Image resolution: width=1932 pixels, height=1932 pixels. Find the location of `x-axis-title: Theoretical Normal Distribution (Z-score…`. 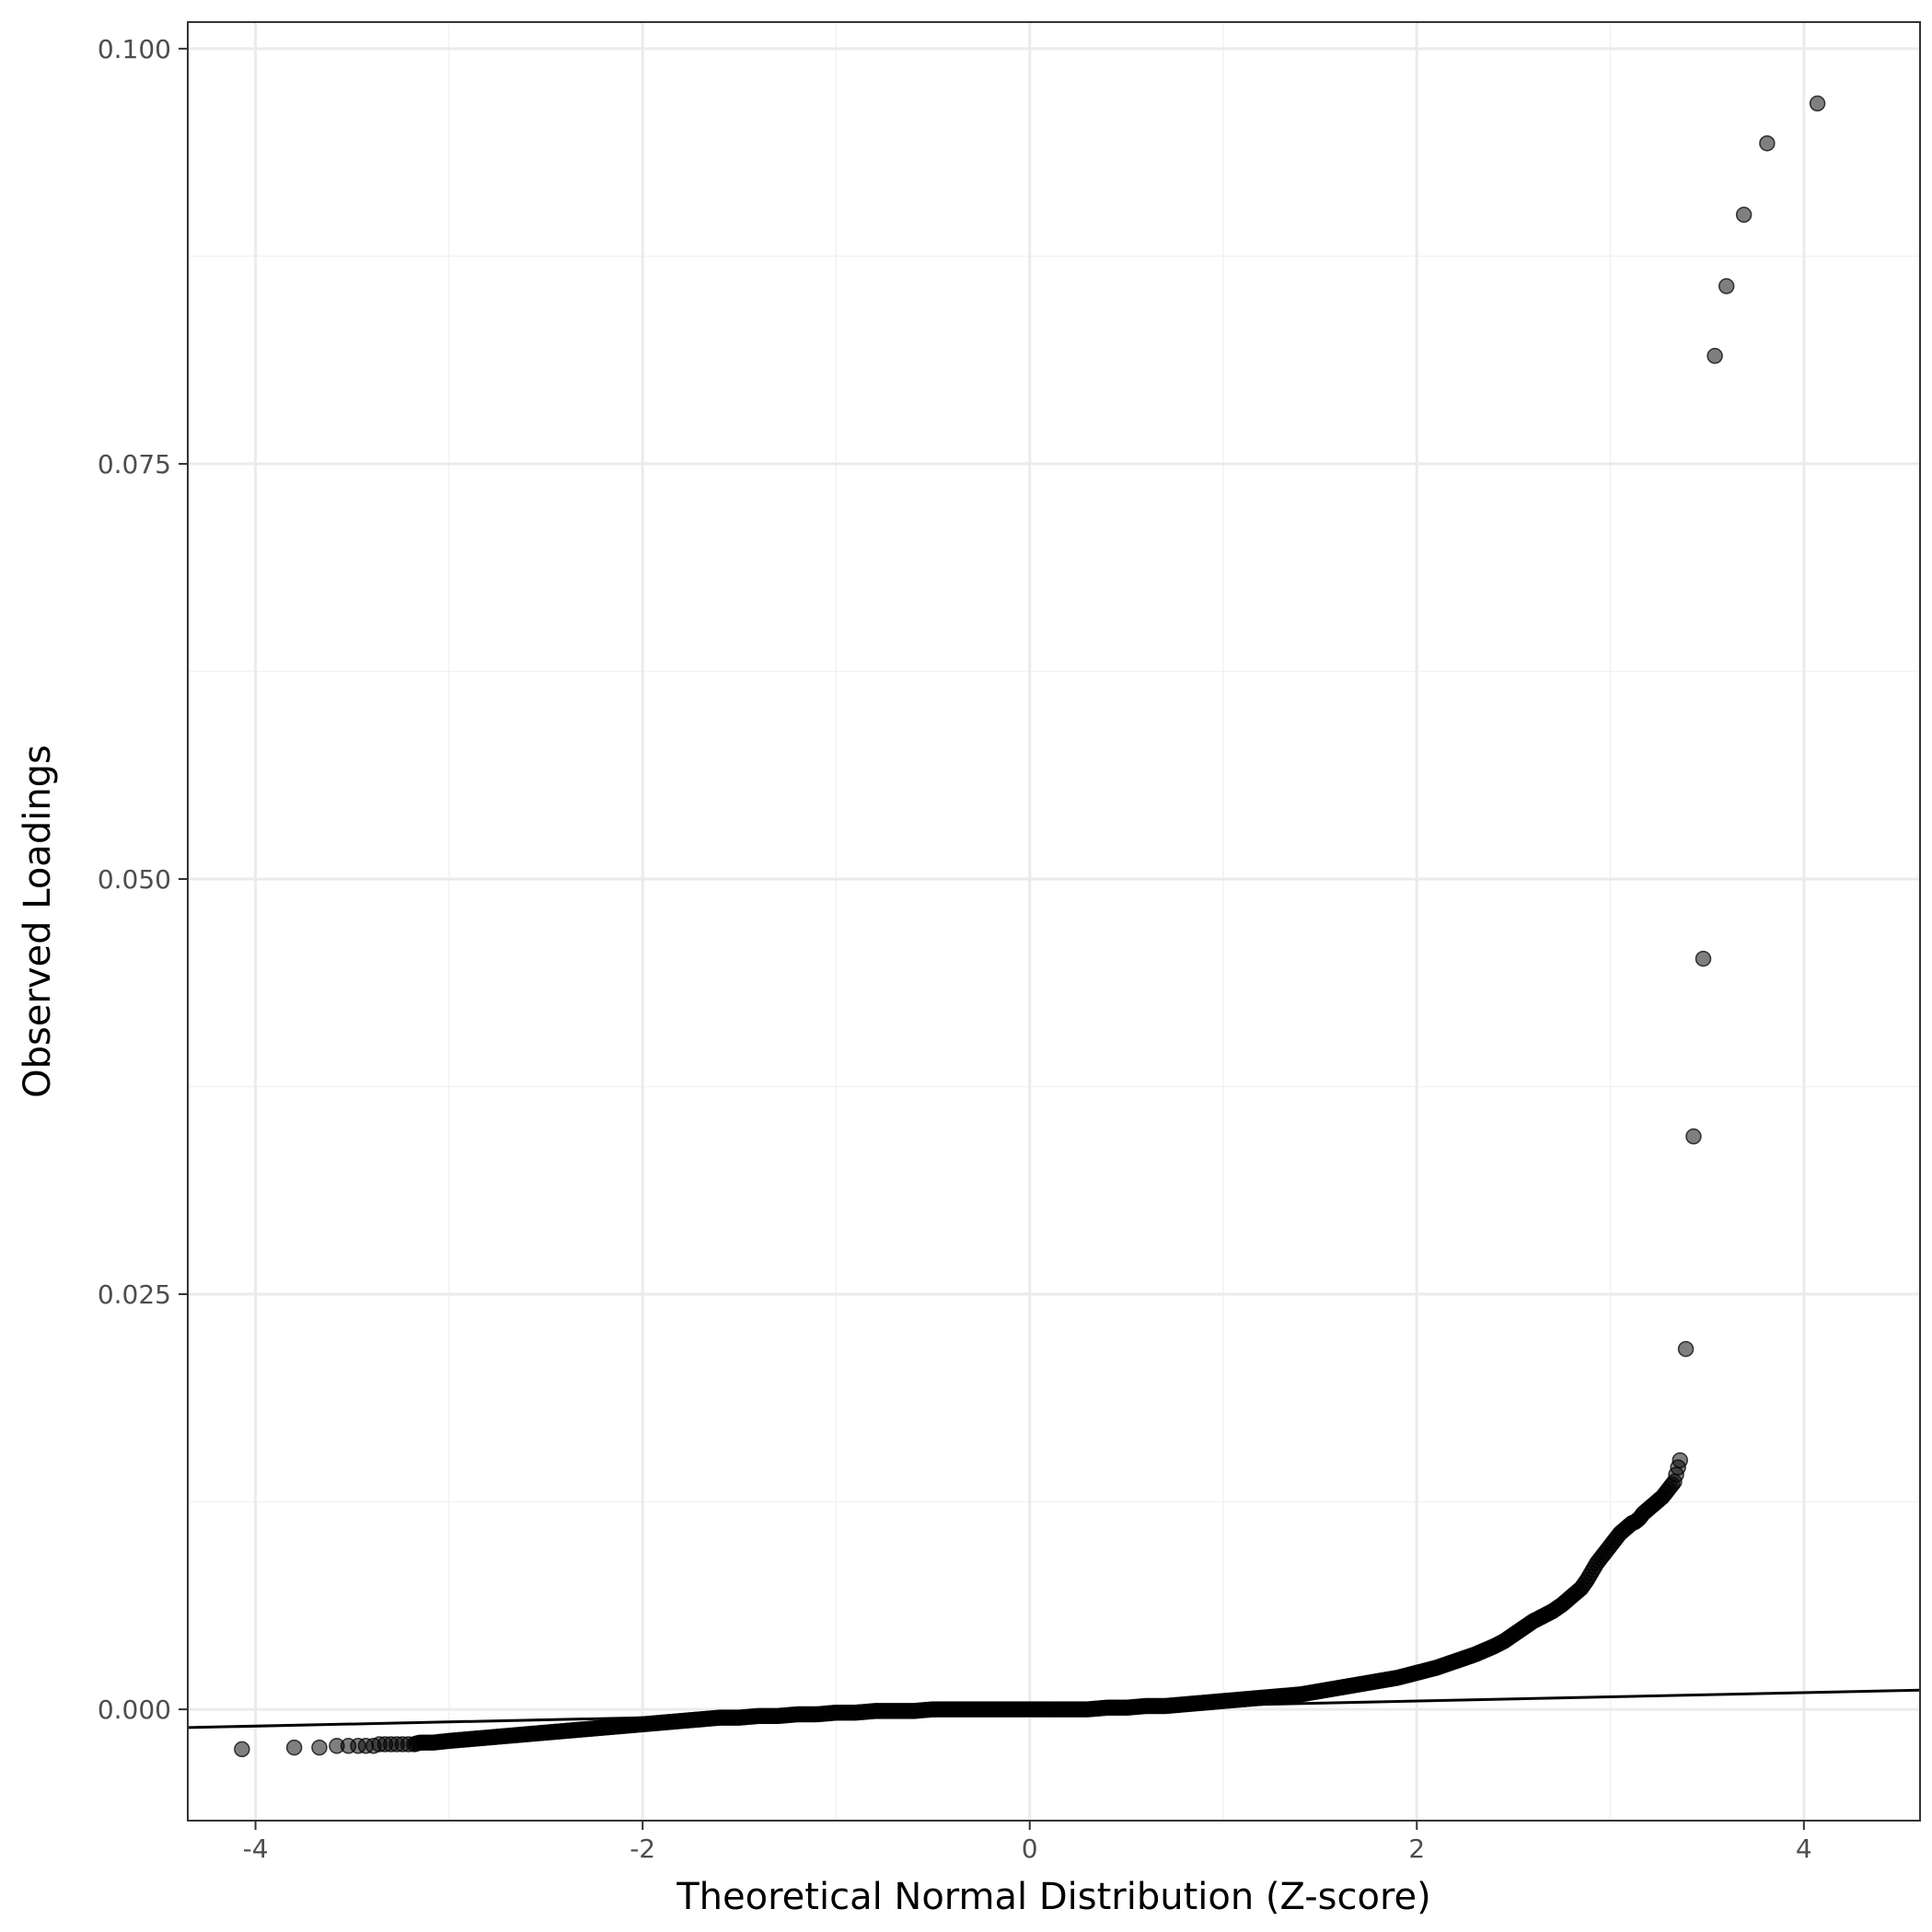

x-axis-title: Theoretical Normal Distribution (Z-score… is located at coordinates (1053, 1897).